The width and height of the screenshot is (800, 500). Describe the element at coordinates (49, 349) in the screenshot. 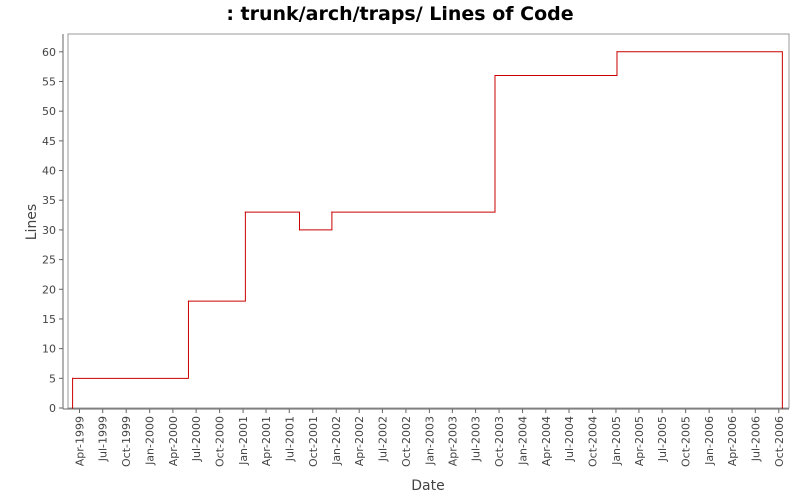

I see `y-tick-label: 10` at that location.